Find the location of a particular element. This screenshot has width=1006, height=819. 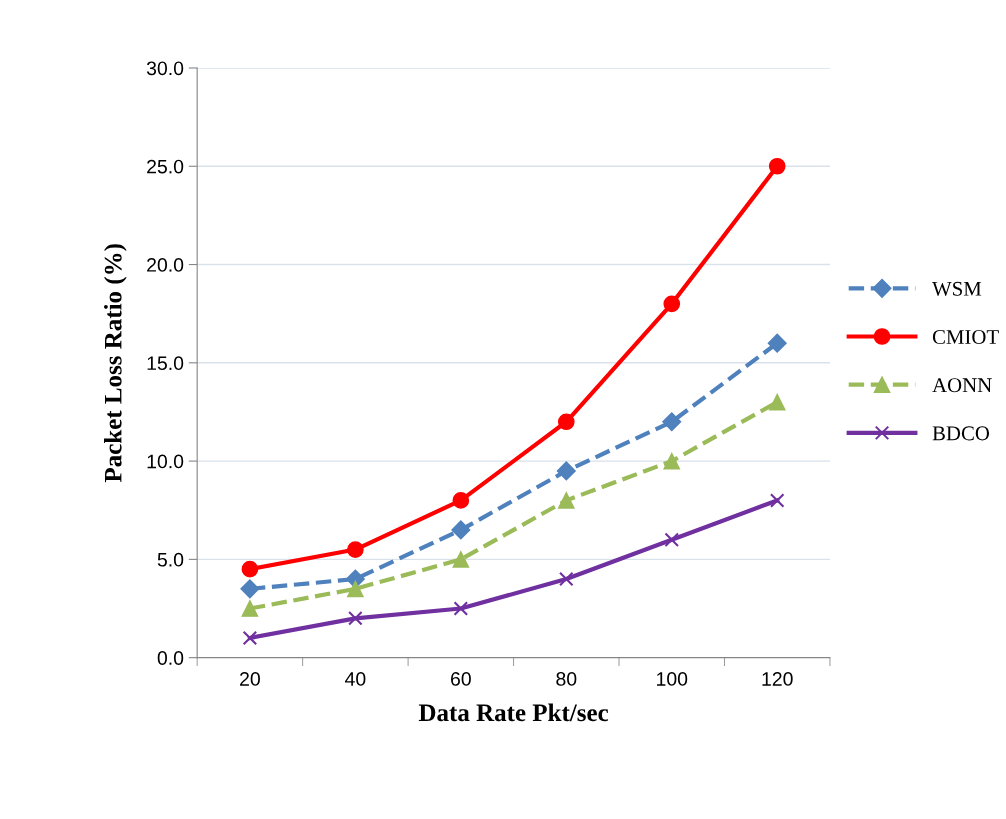

x-tick-label: 100 is located at coordinates (672, 679).